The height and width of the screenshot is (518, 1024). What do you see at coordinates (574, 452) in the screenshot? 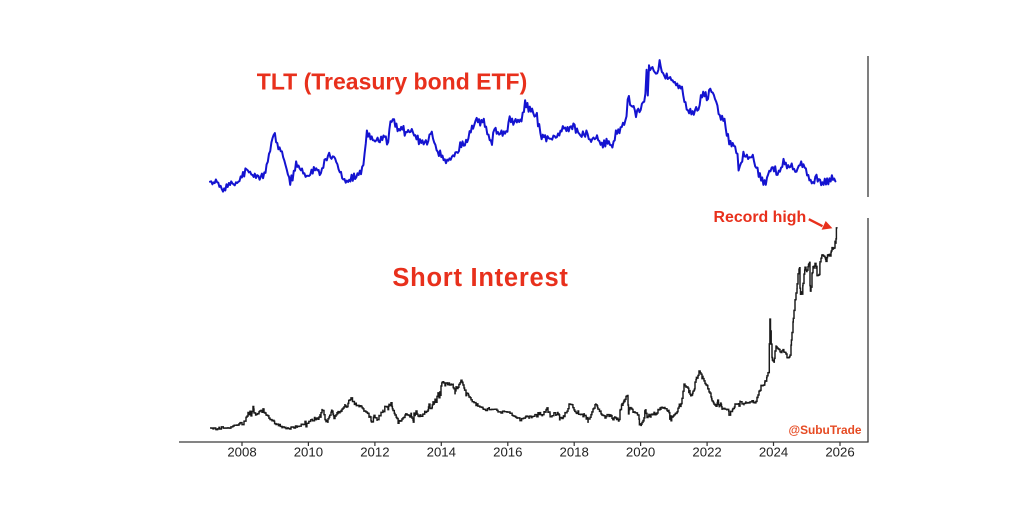
I see `svg-text: 2018` at bounding box center [574, 452].